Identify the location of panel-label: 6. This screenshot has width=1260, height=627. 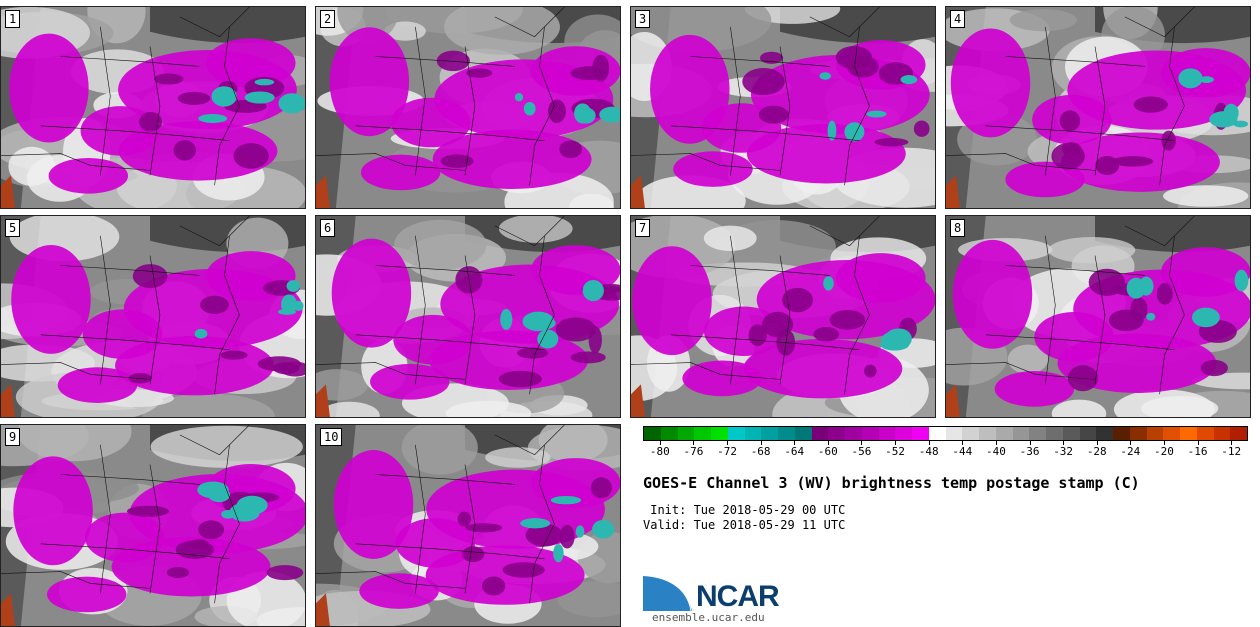
(328, 228).